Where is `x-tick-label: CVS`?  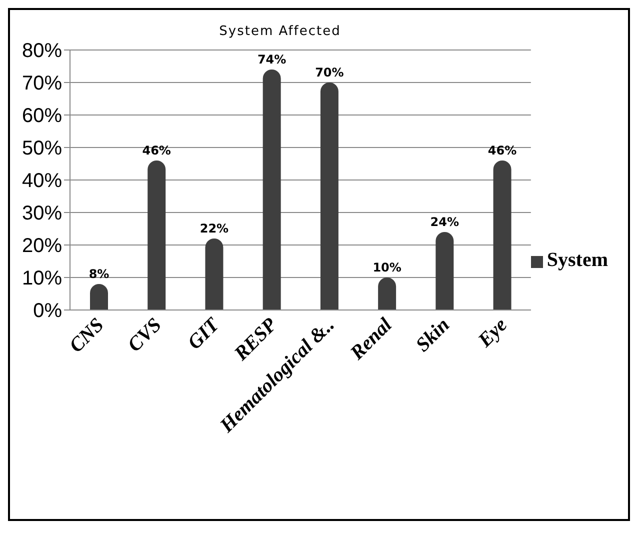 x-tick-label: CVS is located at coordinates (145, 335).